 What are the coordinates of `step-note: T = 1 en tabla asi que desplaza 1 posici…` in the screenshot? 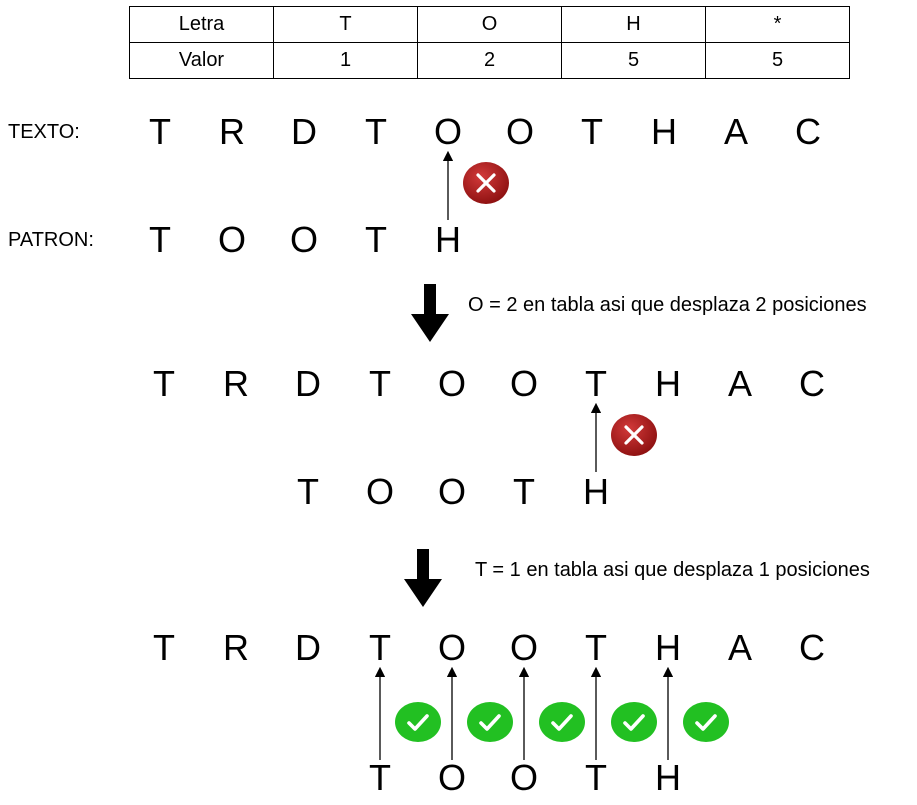 It's located at (672, 570).